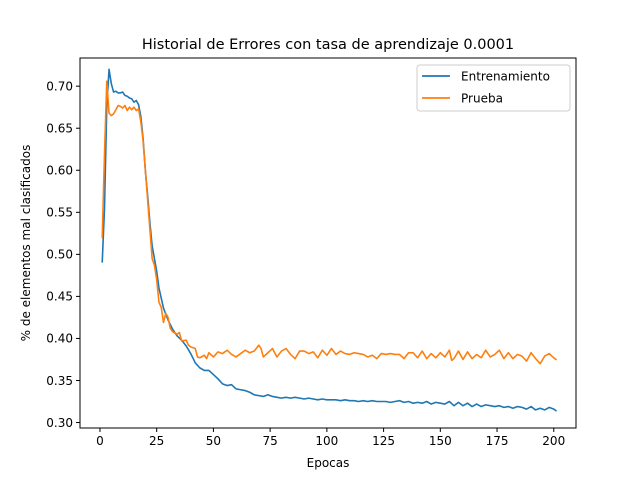 The height and width of the screenshot is (480, 640). Describe the element at coordinates (59, 255) in the screenshot. I see `y-tick-label: 0.50` at that location.